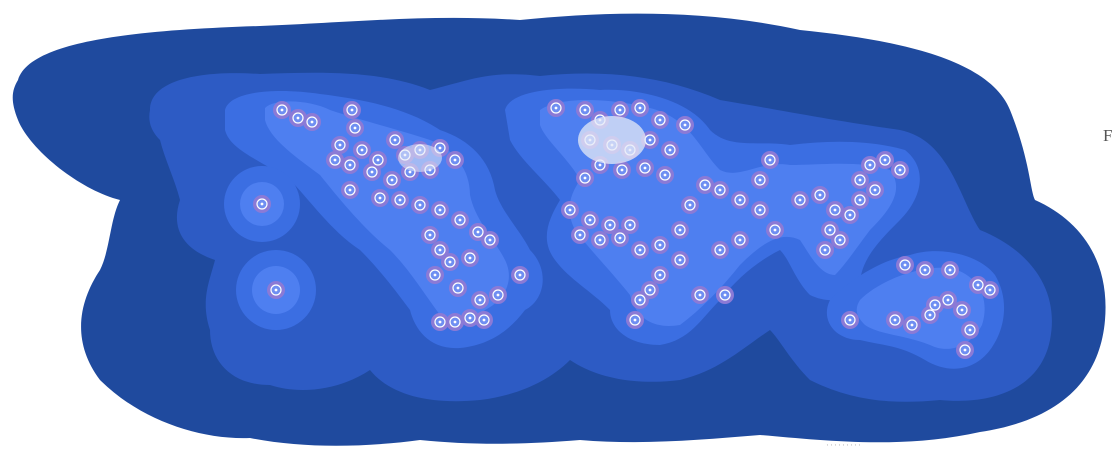 The width and height of the screenshot is (1113, 450). I want to click on corner-mark: ·········, so click(844, 445).